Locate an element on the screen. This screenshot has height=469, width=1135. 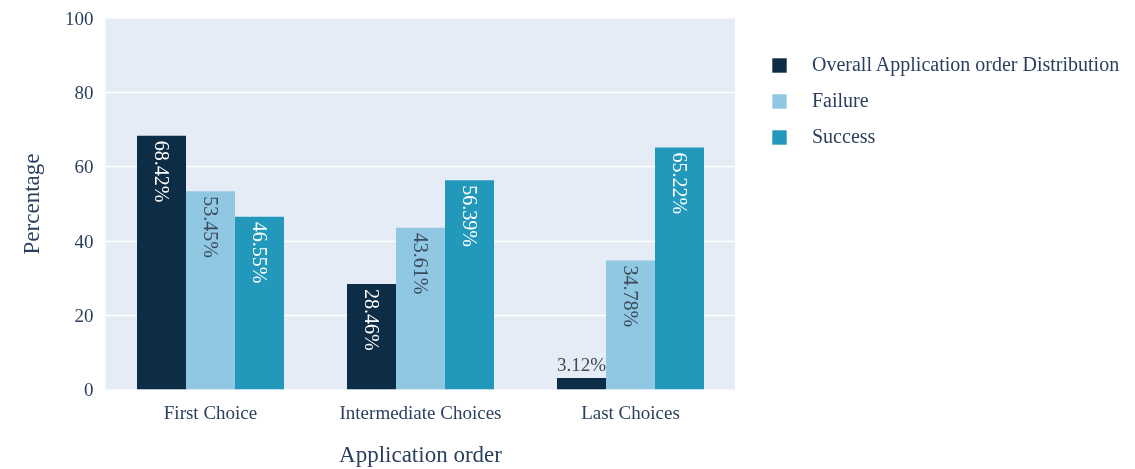
x-axis-title: Application order is located at coordinates (421, 454).